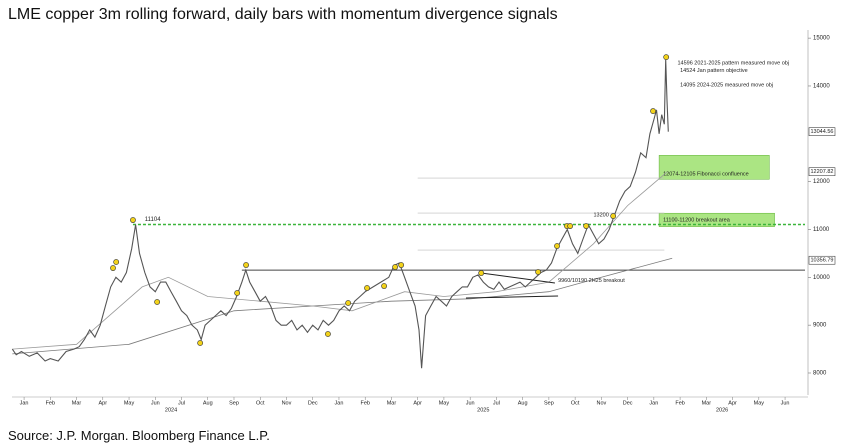 The width and height of the screenshot is (858, 448). What do you see at coordinates (722, 410) in the screenshot?
I see `year-label: 2026` at bounding box center [722, 410].